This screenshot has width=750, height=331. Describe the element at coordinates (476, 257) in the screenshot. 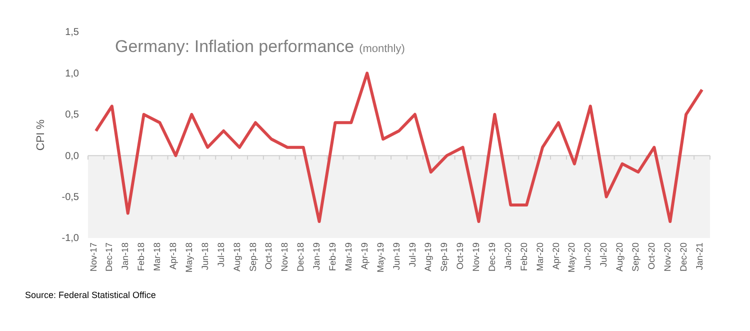

I see `x-tick-label: Nov-19` at that location.